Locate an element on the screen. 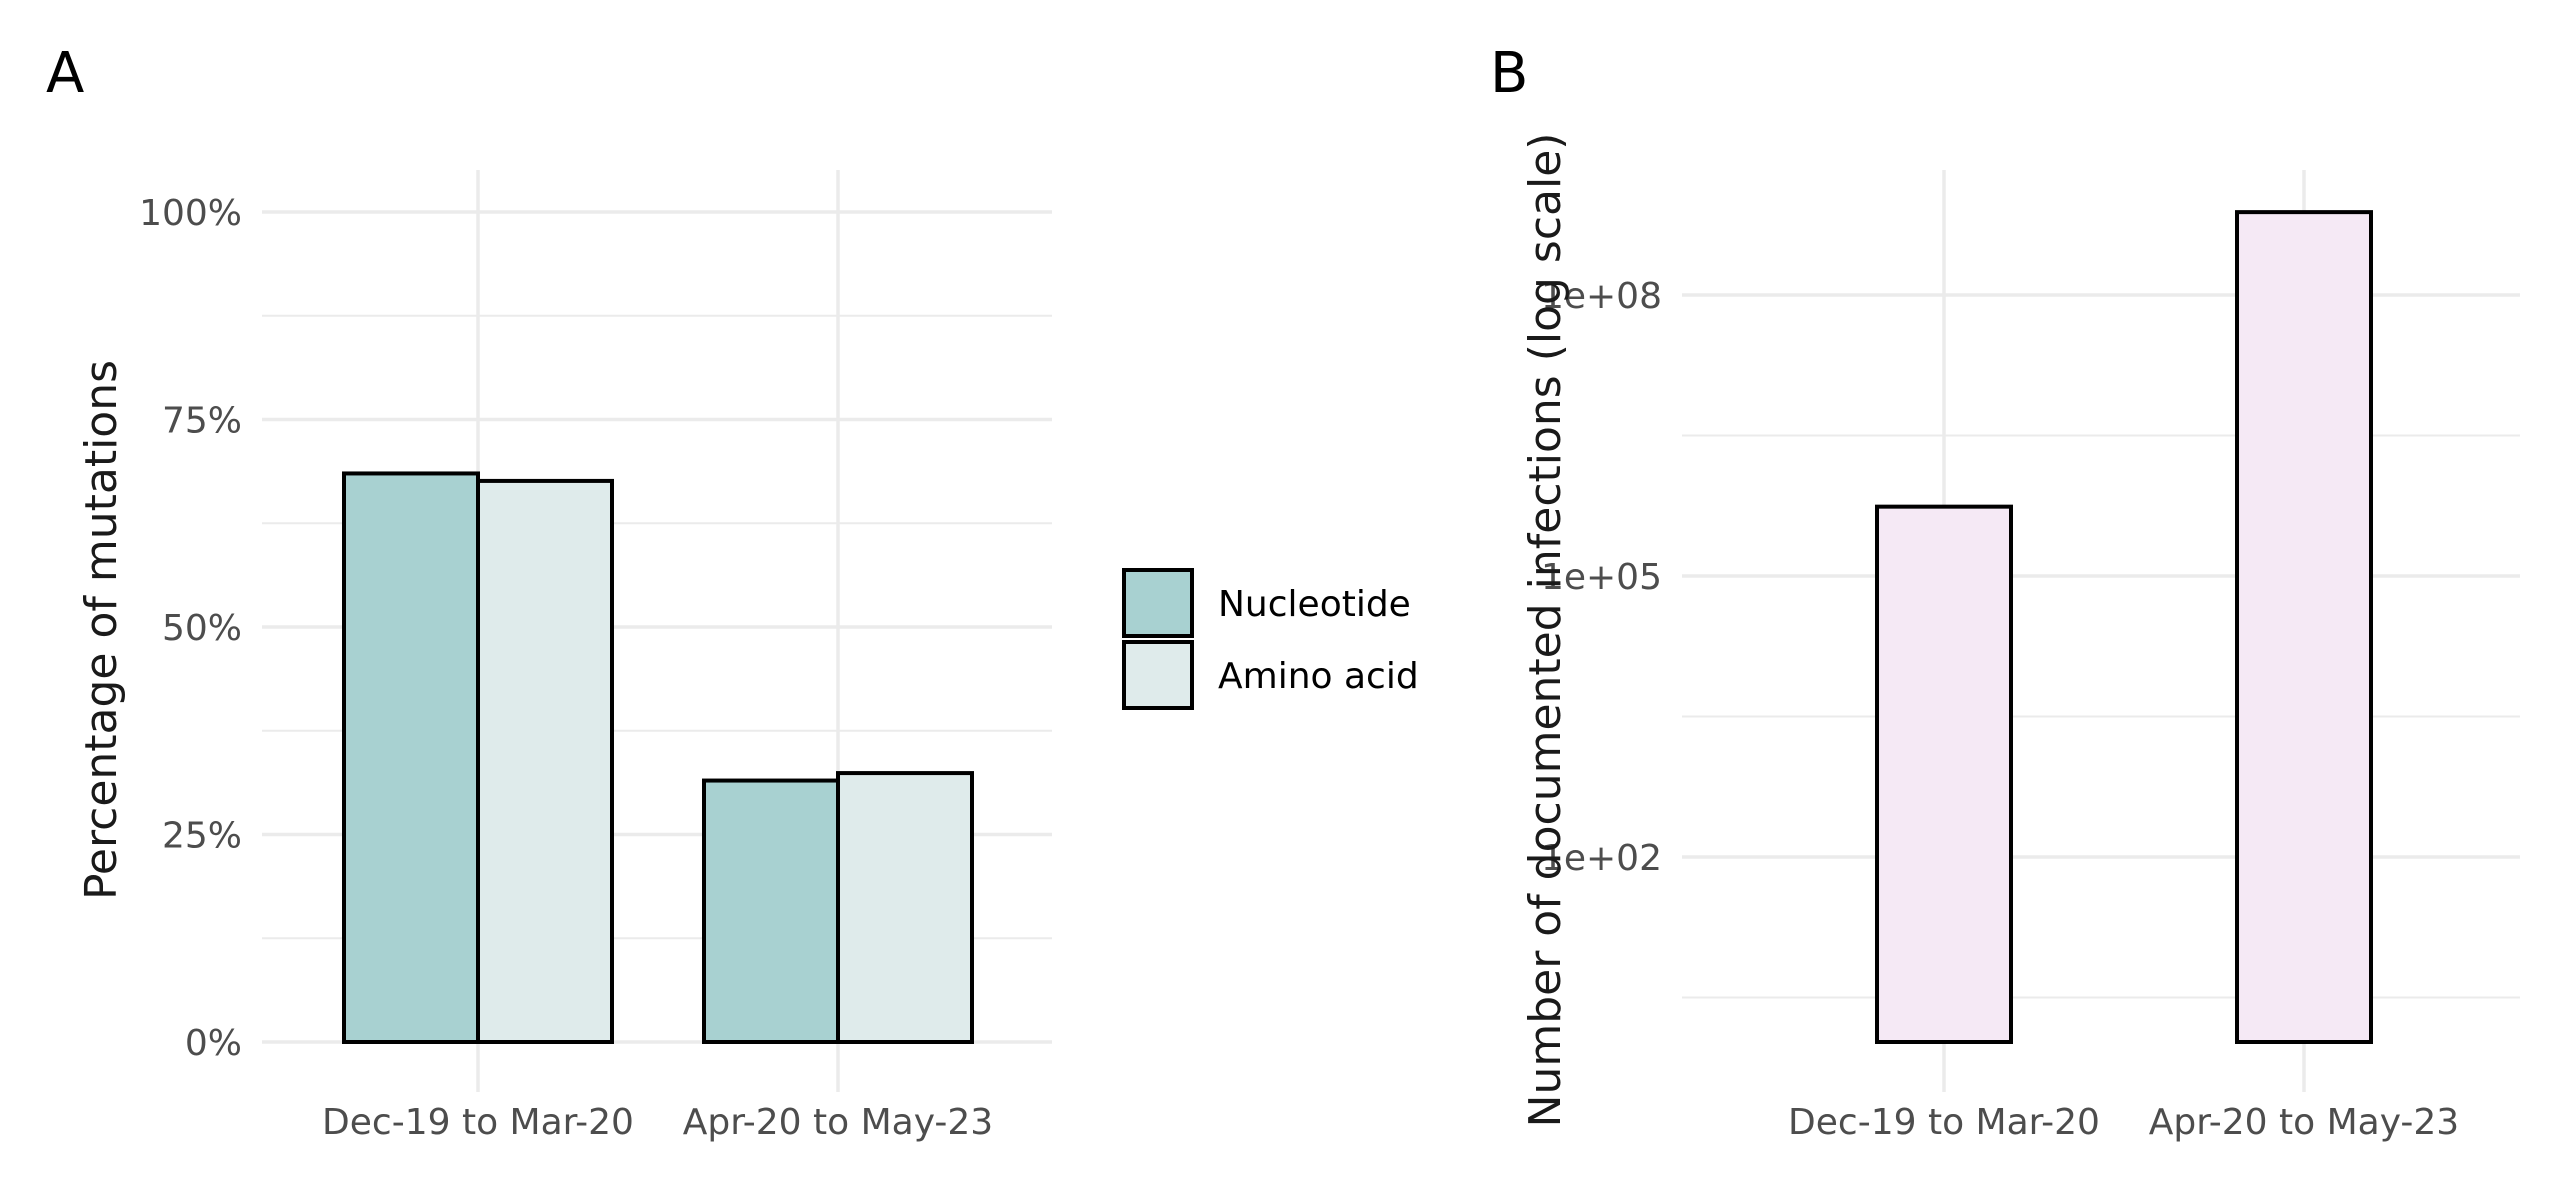 Image resolution: width=2550 pixels, height=1200 pixels. panel-a-x-tick-label: Dec-19 to Mar-20 is located at coordinates (478, 1122).